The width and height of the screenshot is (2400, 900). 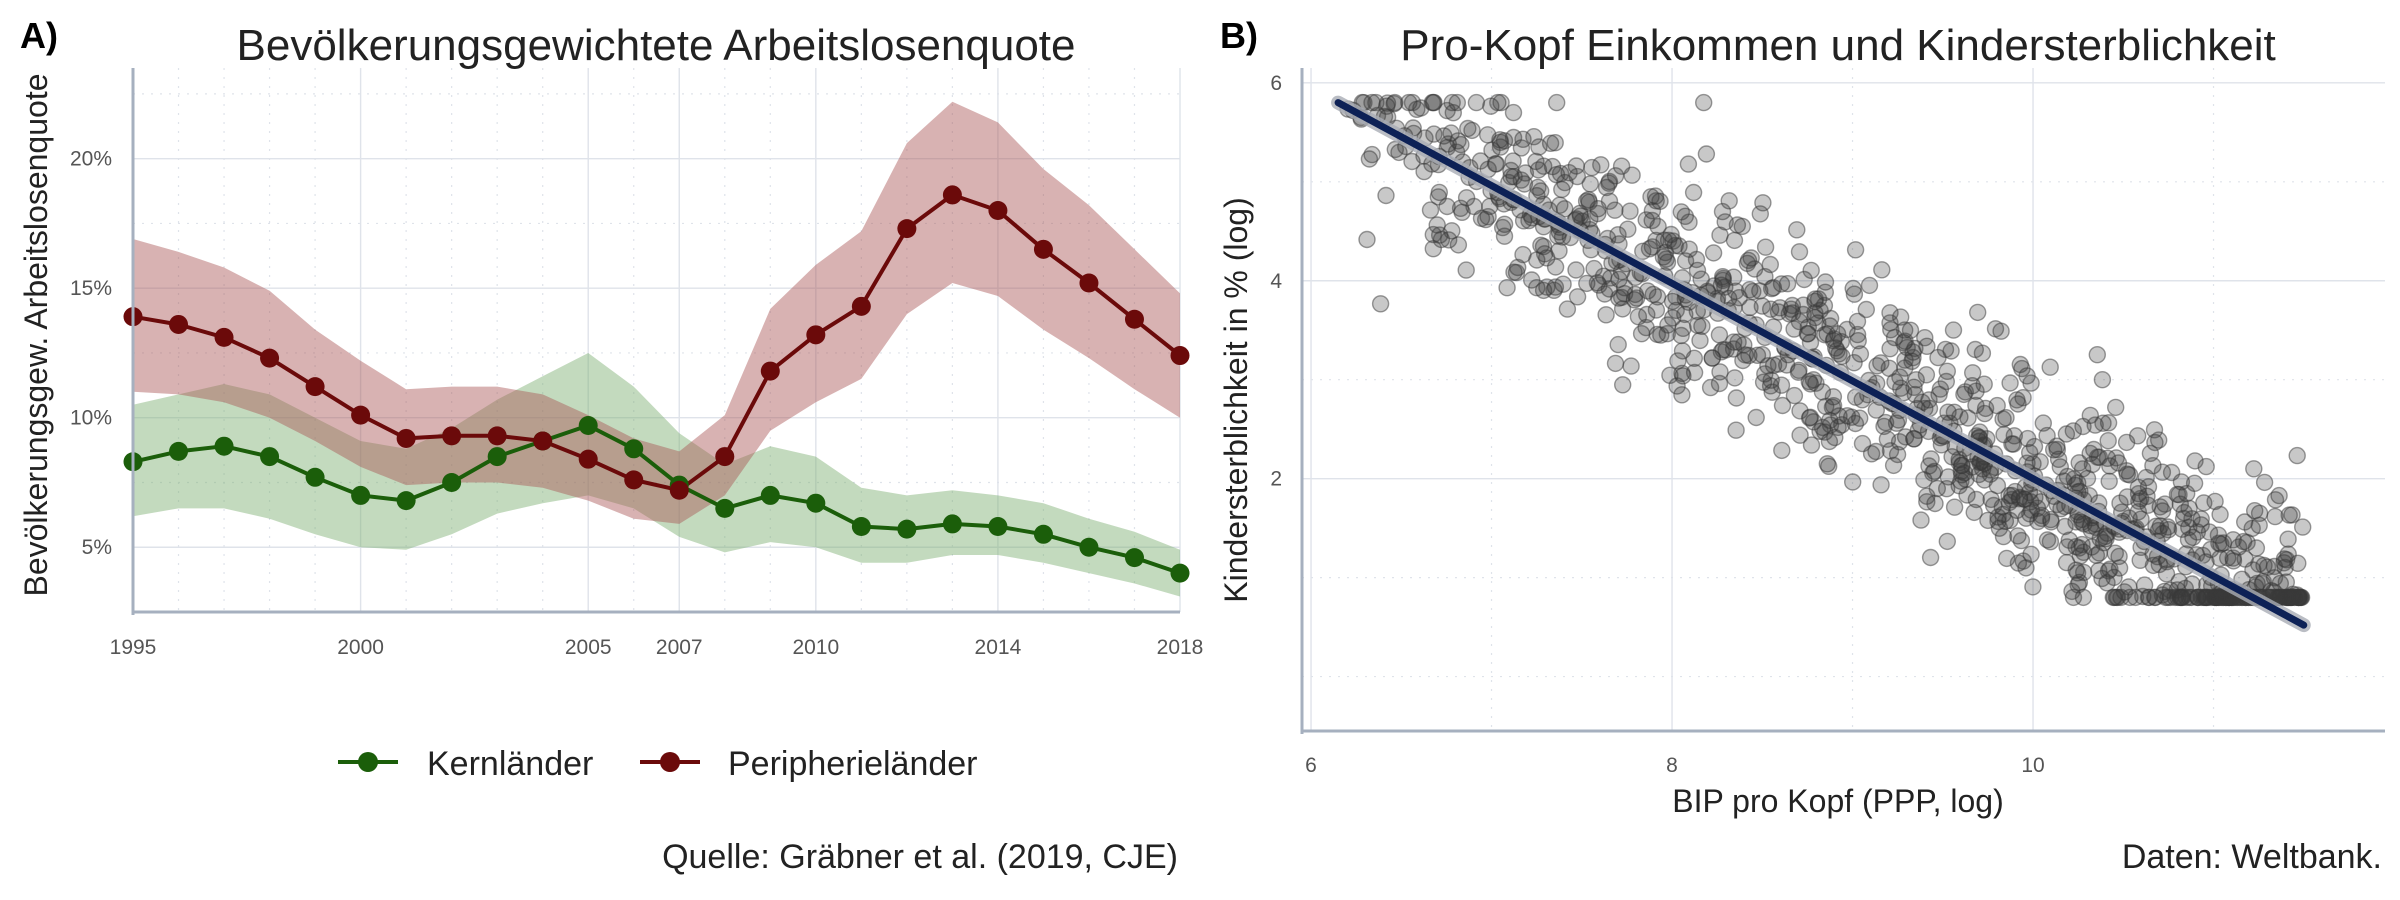 I want to click on panel-a-tag: A), so click(x=39, y=35).